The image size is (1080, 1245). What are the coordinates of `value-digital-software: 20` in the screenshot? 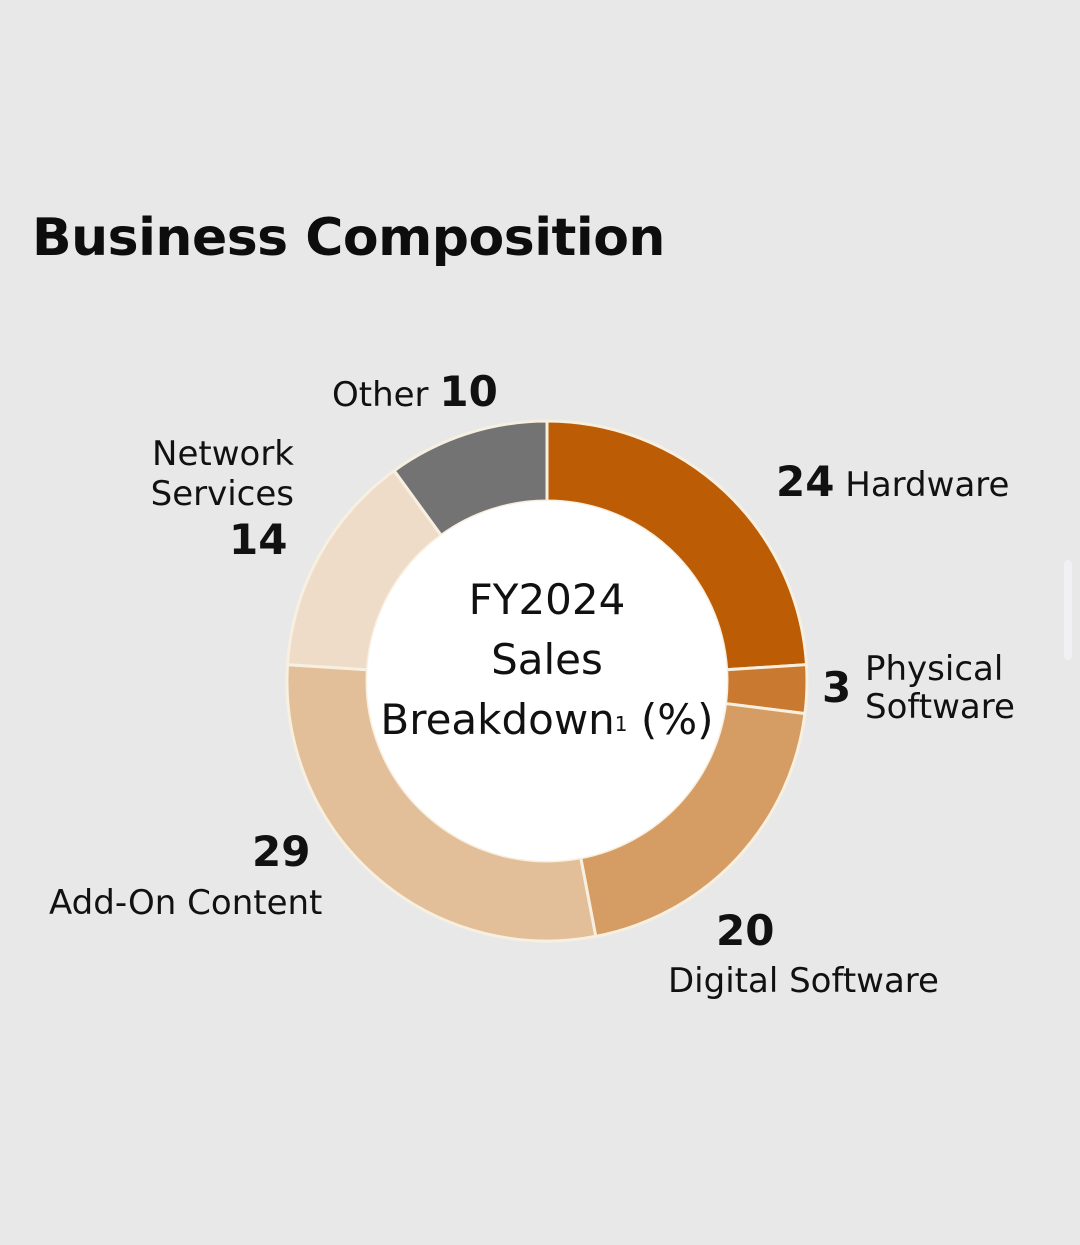 It's located at (745, 930).